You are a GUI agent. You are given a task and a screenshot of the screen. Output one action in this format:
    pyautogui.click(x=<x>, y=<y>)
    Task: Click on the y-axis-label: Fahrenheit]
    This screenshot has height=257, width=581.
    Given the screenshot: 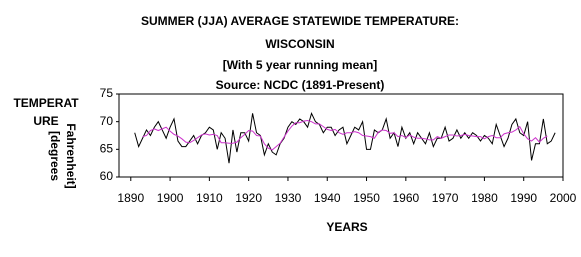 What is the action you would take?
    pyautogui.click(x=71, y=155)
    